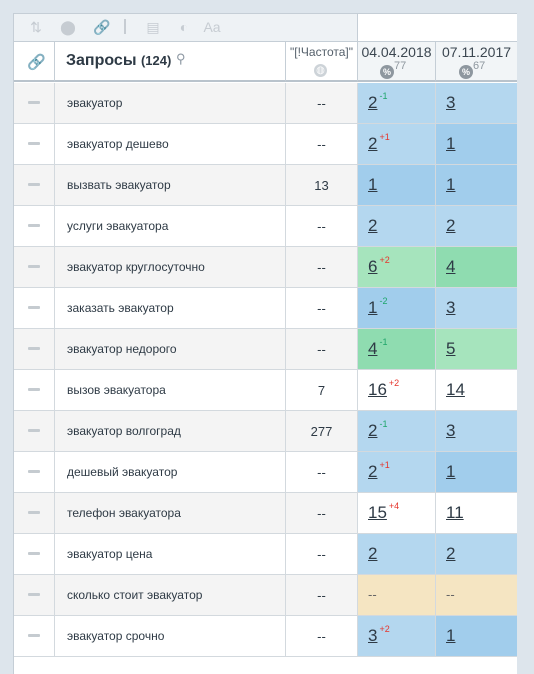 The image size is (534, 674). I want to click on date1-pct: 77, so click(400, 66).